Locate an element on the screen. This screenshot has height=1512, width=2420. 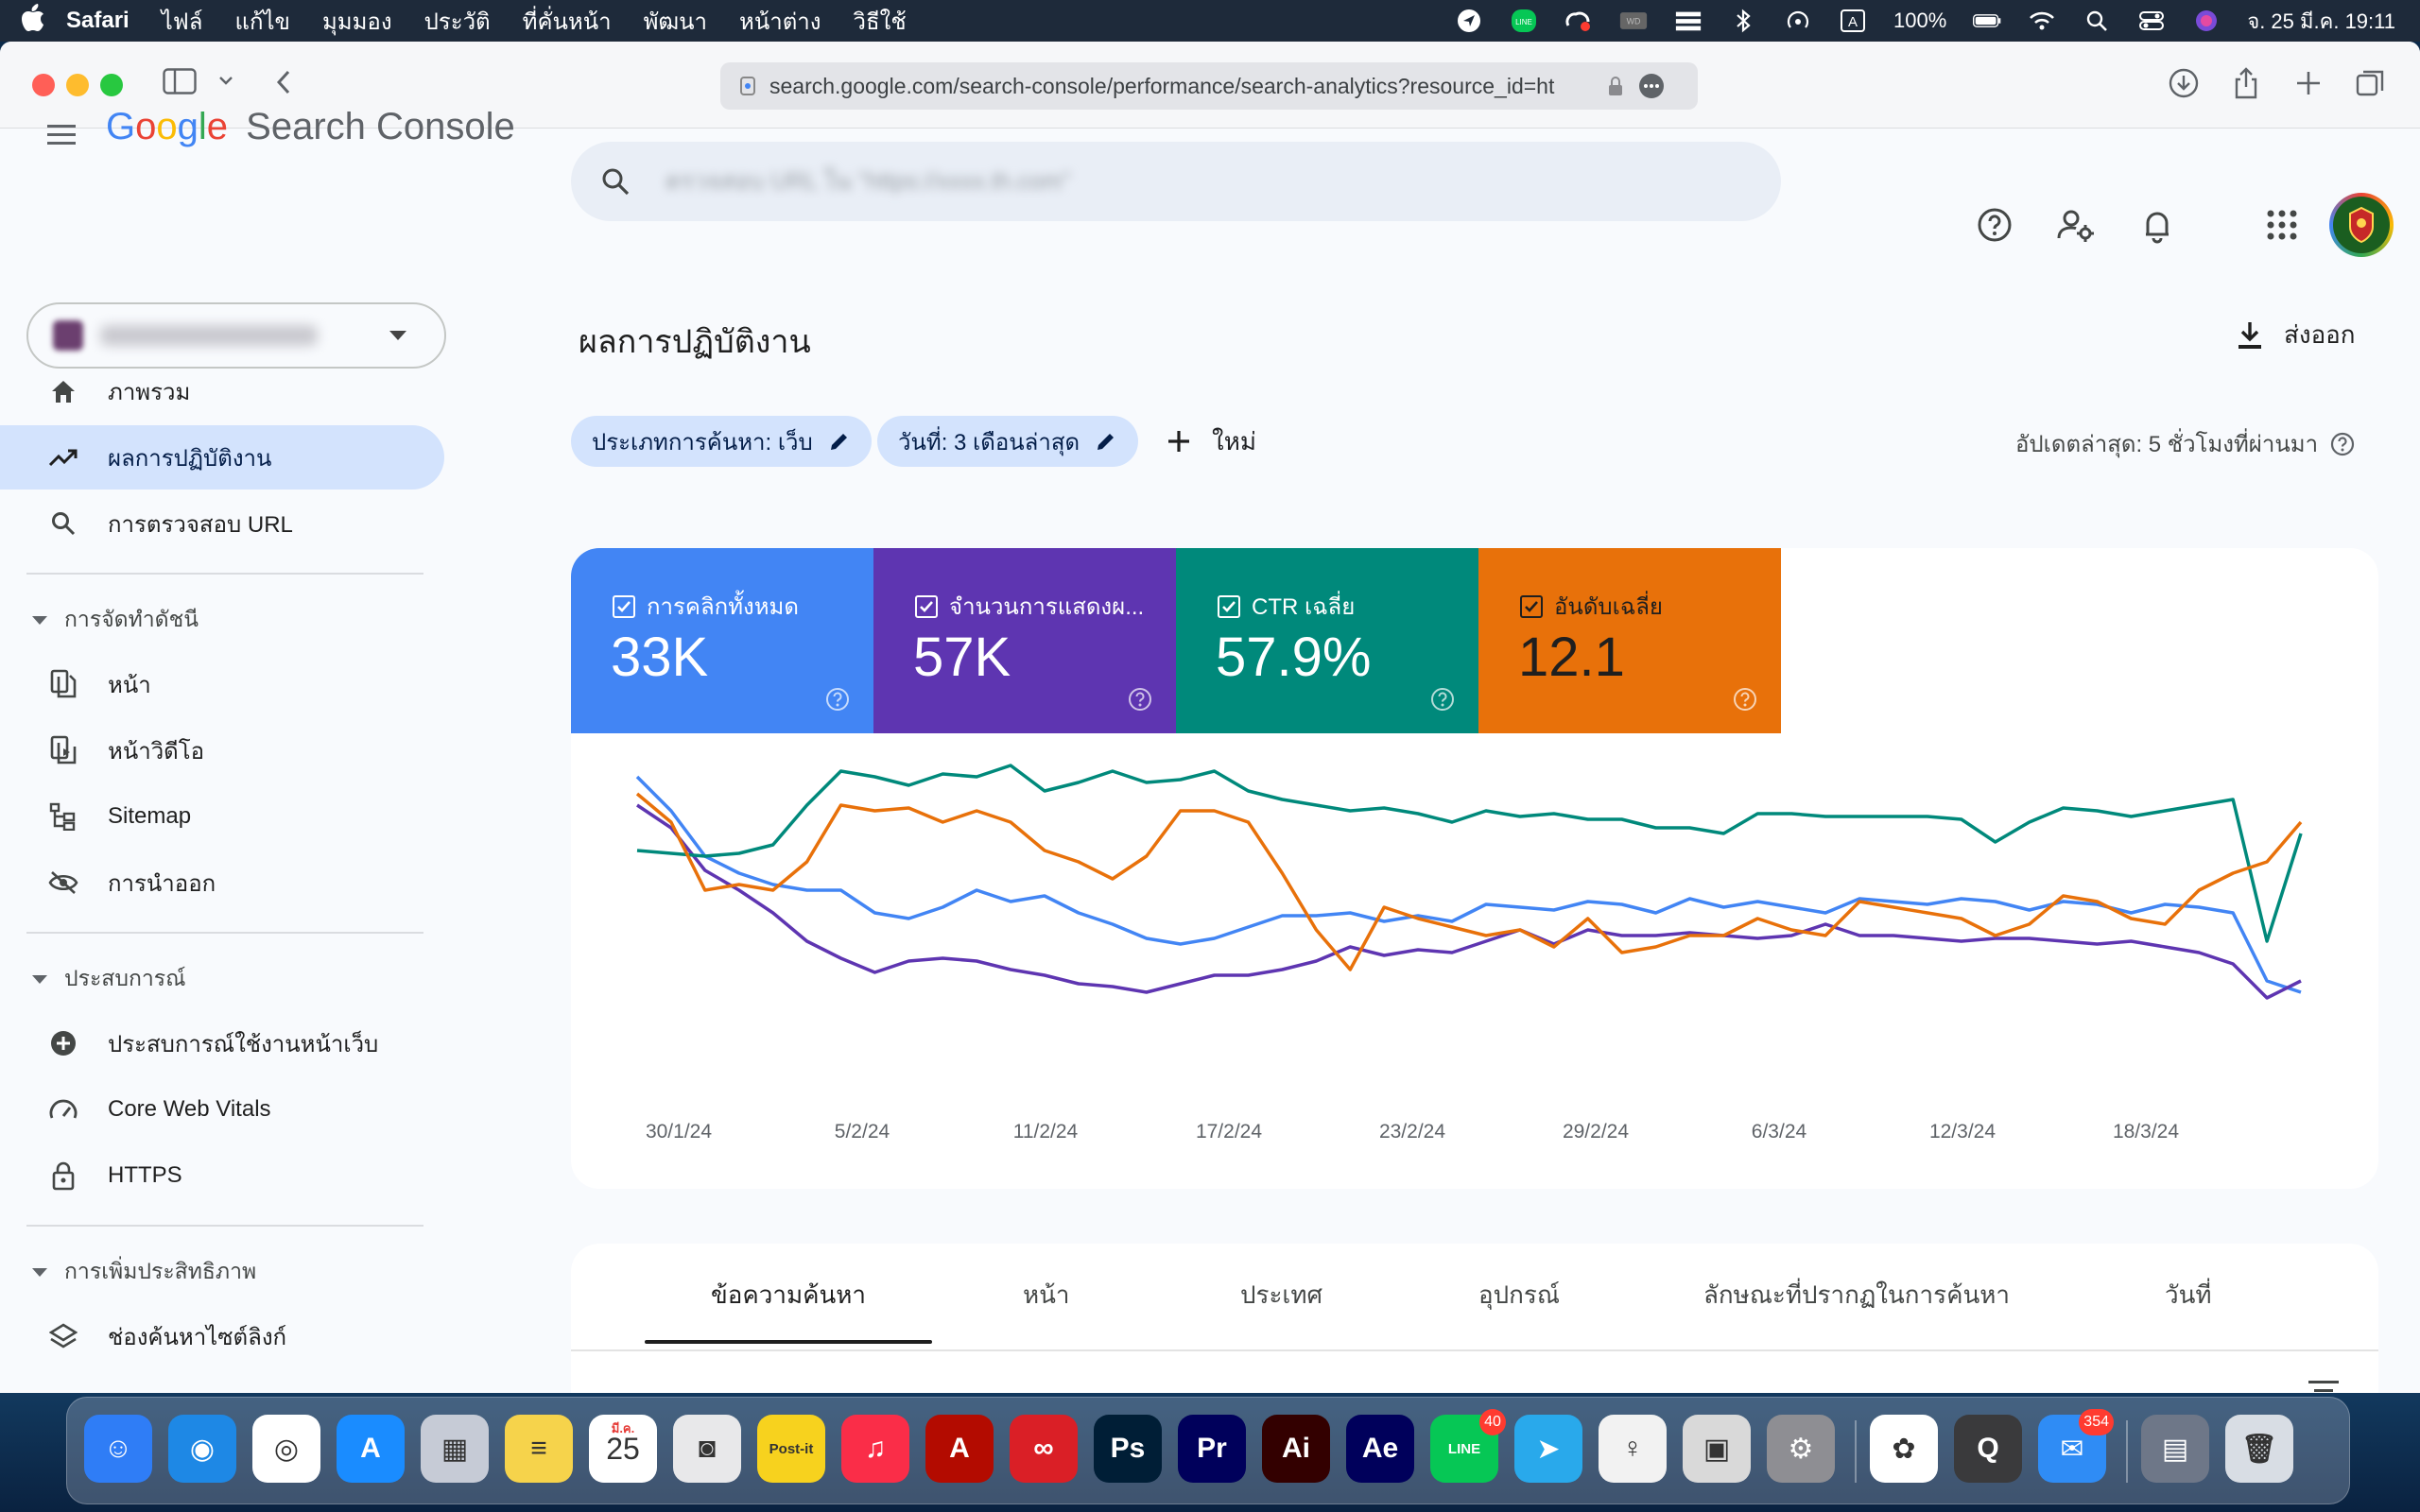
dock-app-photoshop: Ps is located at coordinates (1128, 1449).